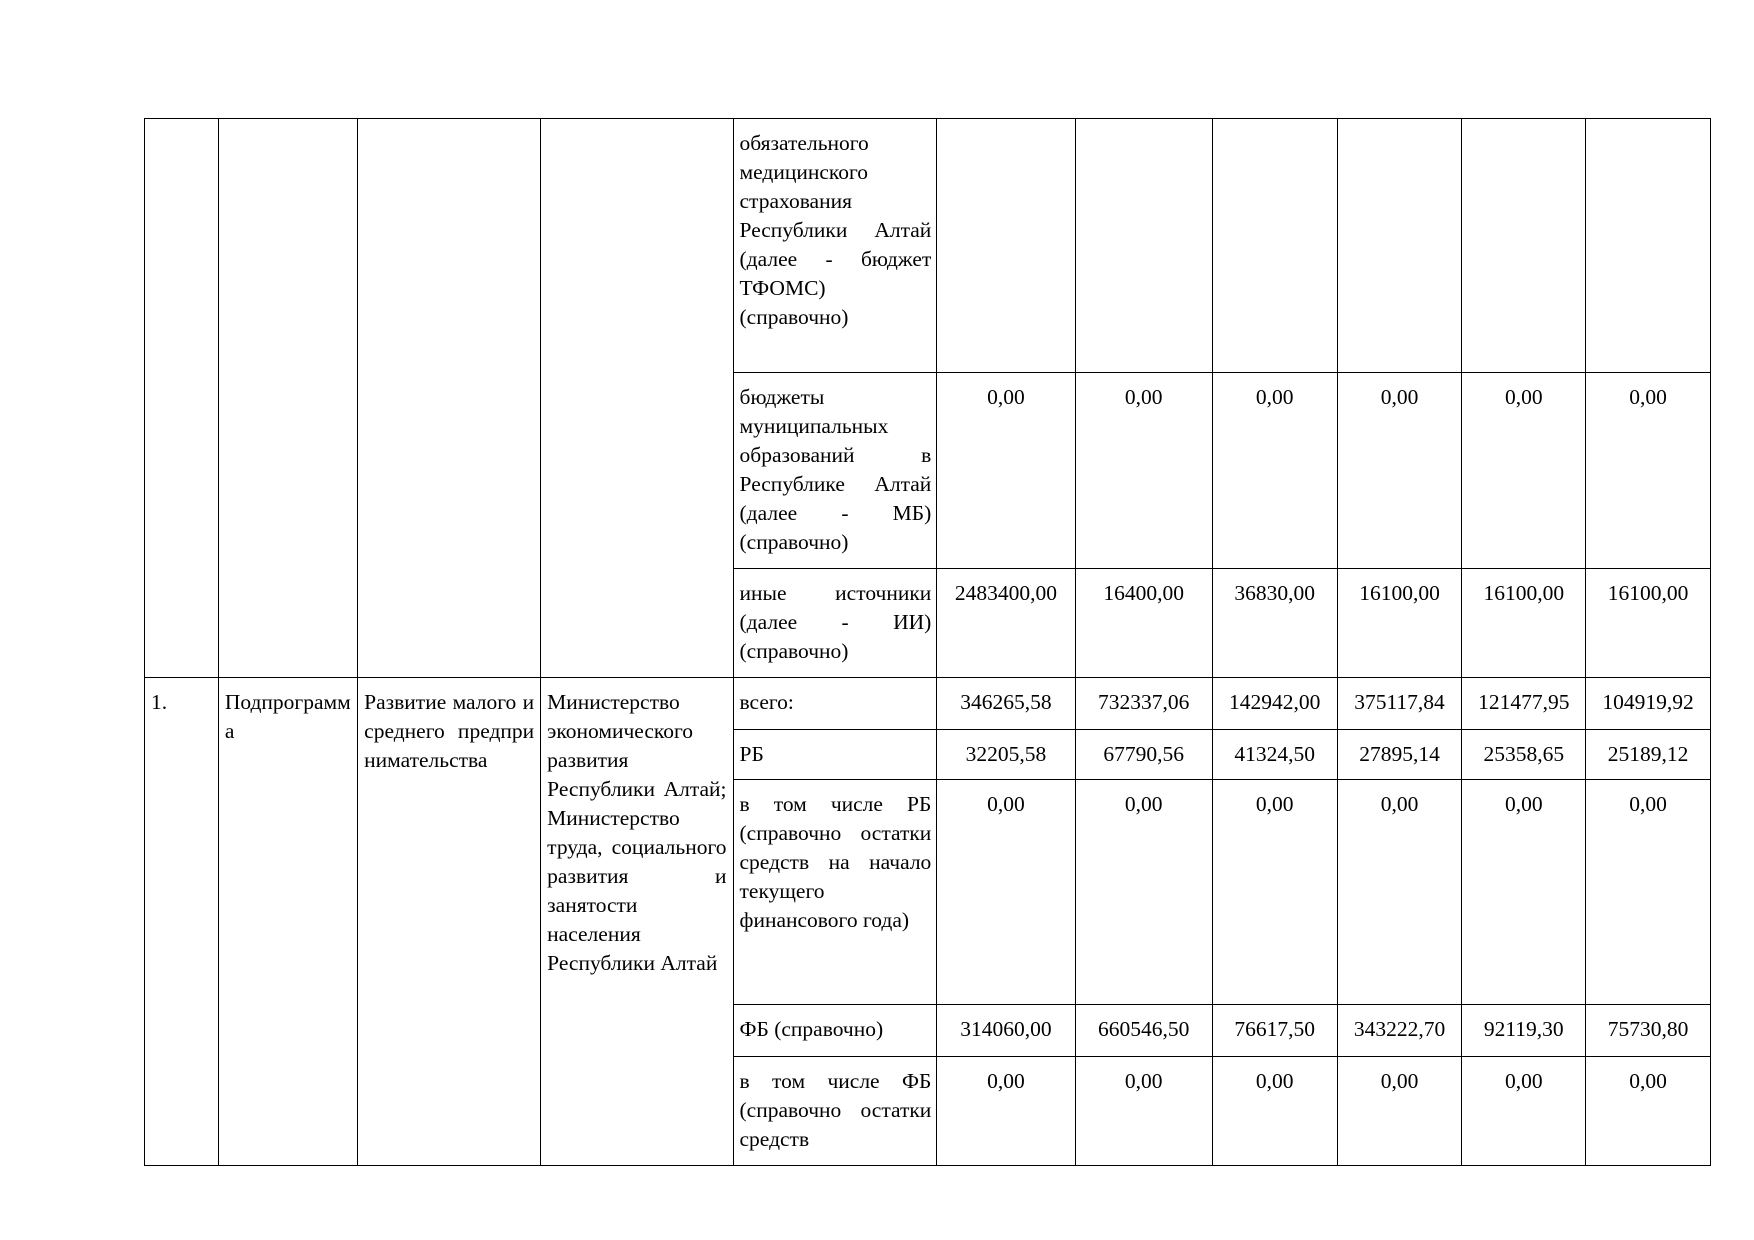 The height and width of the screenshot is (1240, 1754). What do you see at coordinates (1143, 623) in the screenshot?
I see `amount-cell: 16400,00` at bounding box center [1143, 623].